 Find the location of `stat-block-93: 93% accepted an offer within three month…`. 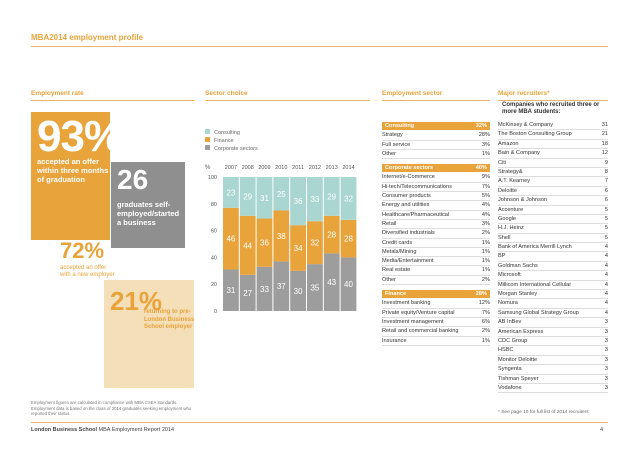

stat-block-93: 93% accepted an offer within three month… is located at coordinates (77, 176).